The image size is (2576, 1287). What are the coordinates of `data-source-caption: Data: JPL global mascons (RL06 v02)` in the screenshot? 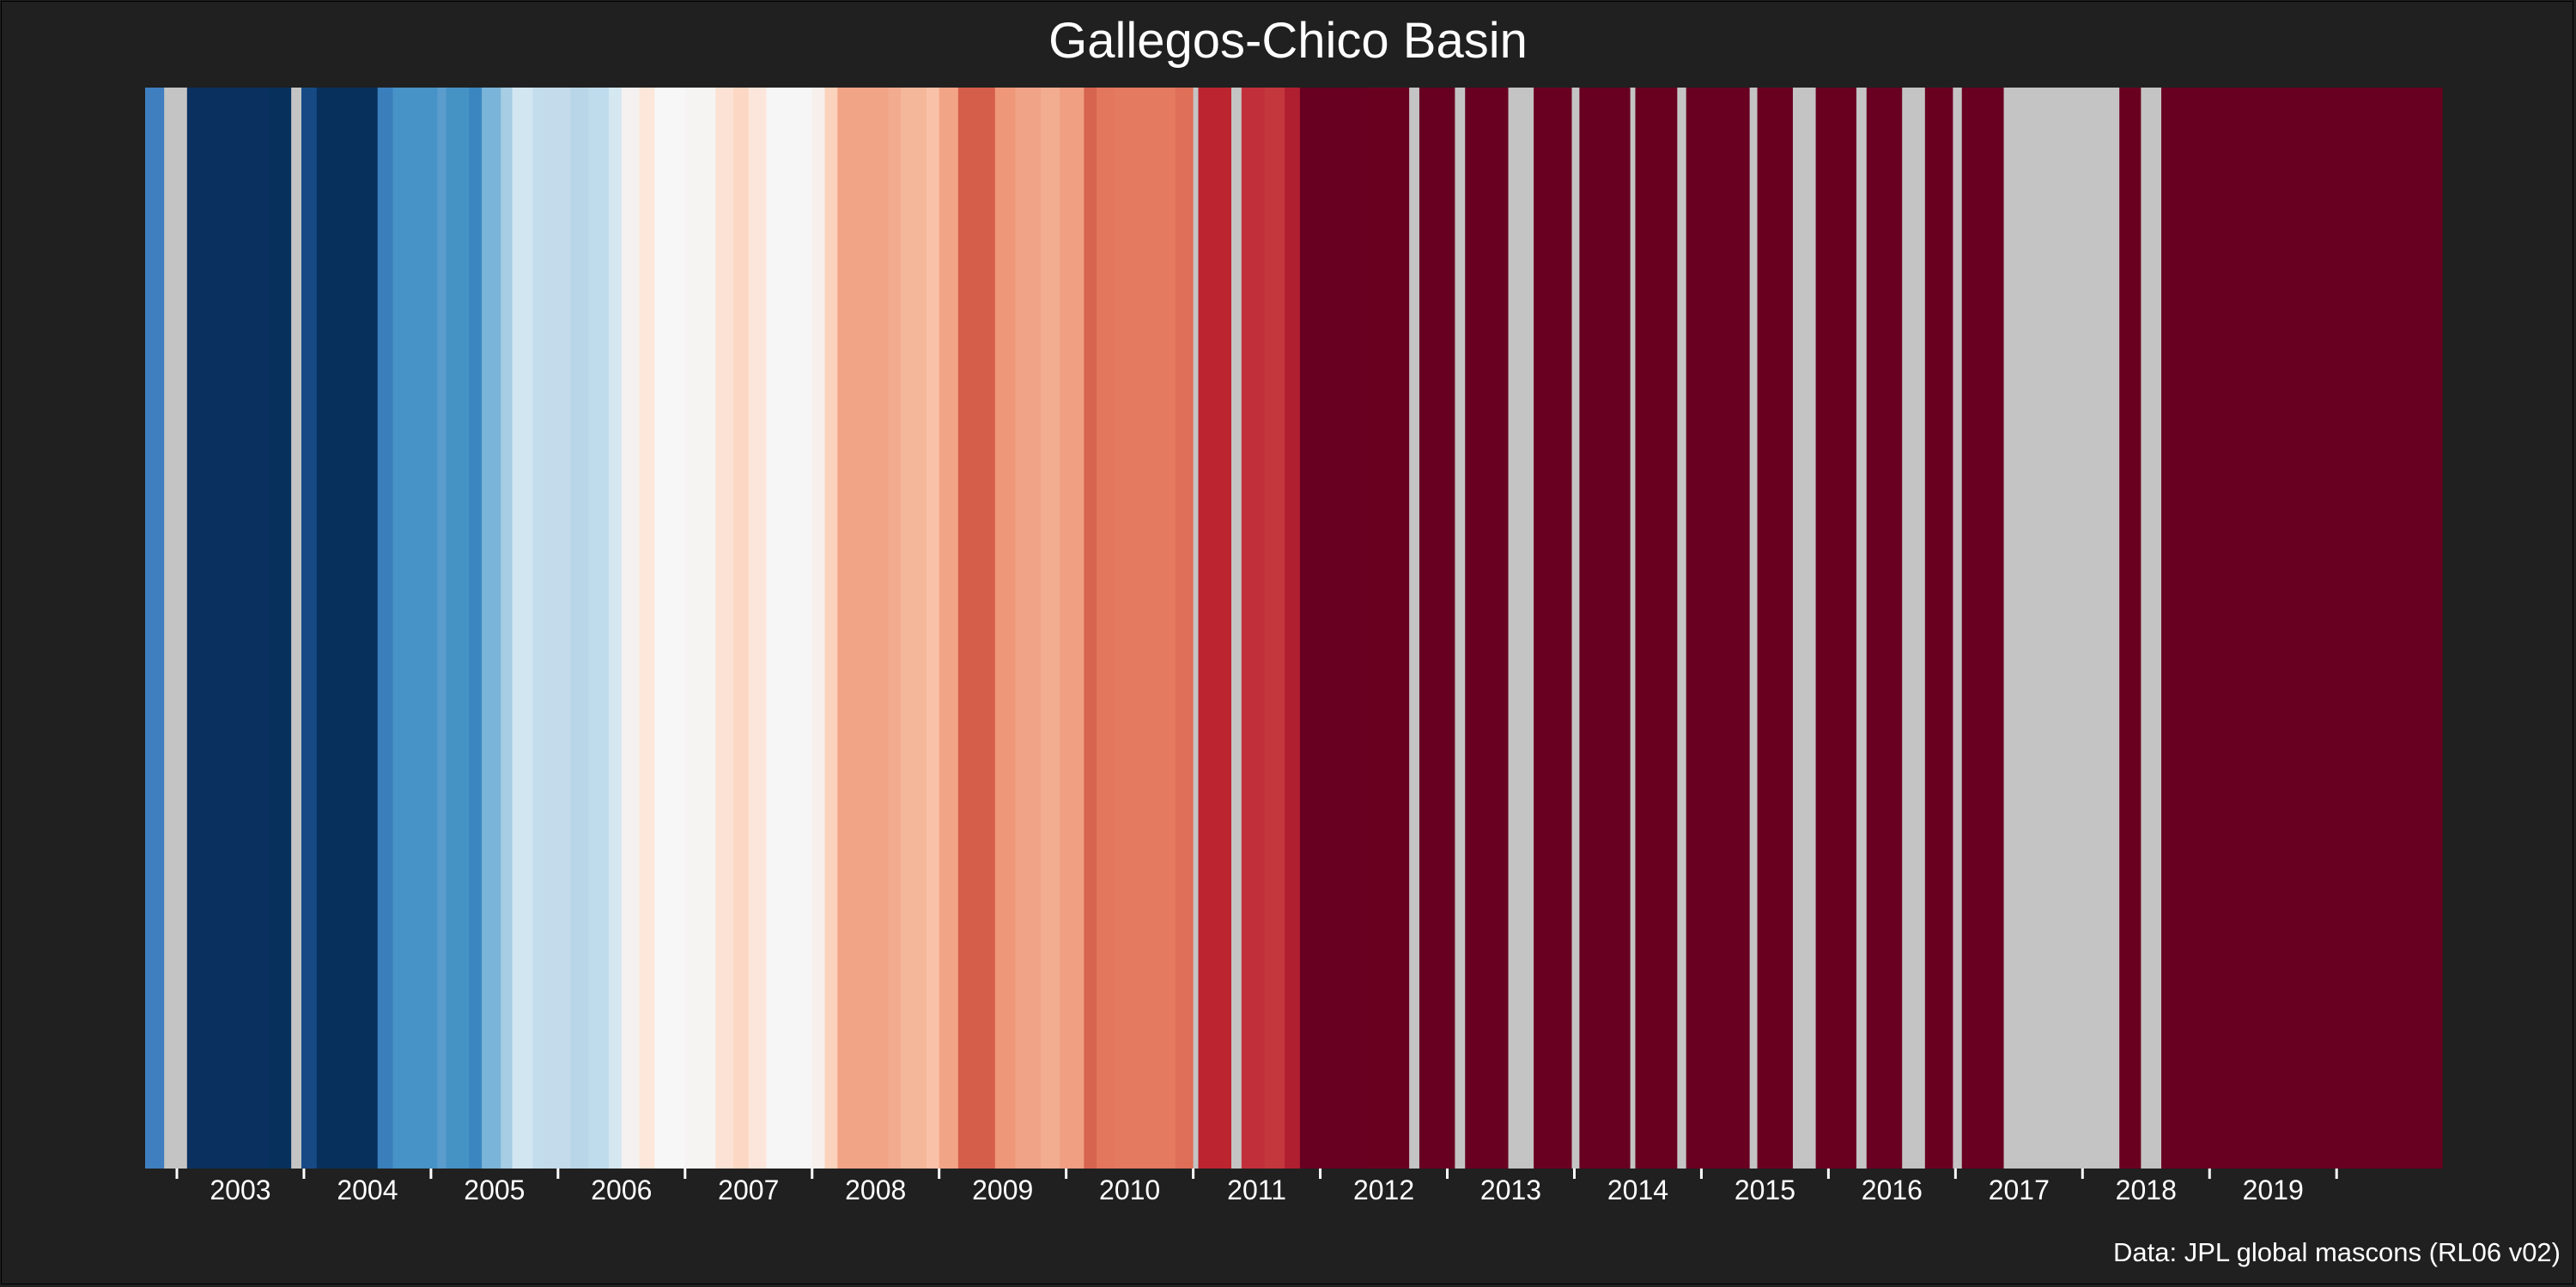 It's located at (2337, 1252).